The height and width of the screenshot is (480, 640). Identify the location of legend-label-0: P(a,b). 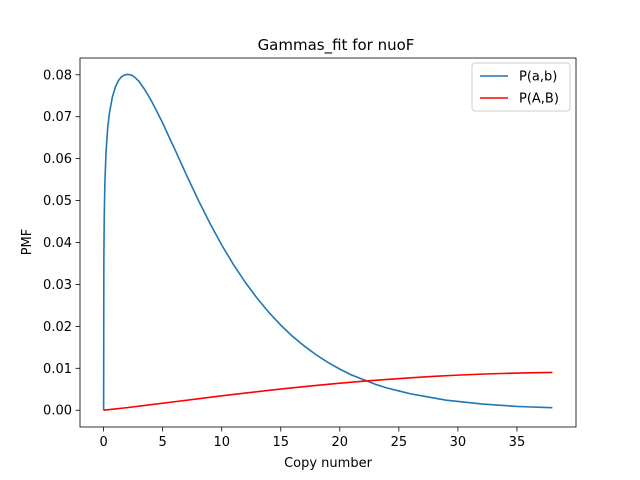
(538, 77).